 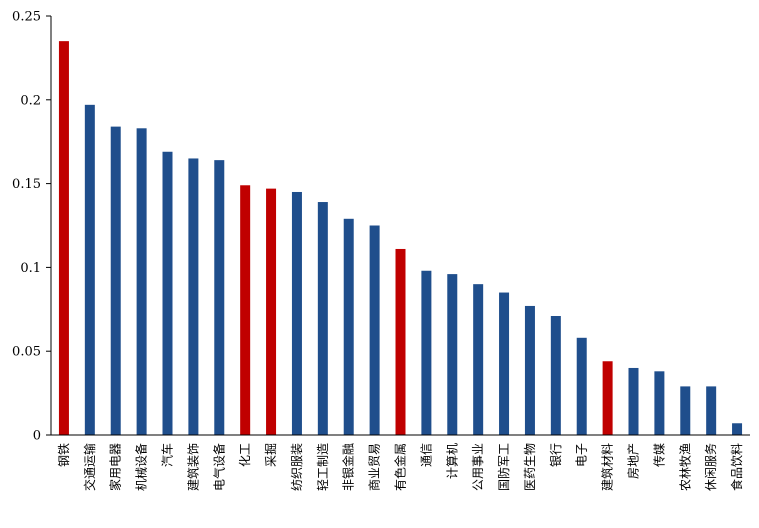 What do you see at coordinates (710, 467) in the screenshot?
I see `x-tick-label: 休闲服务` at bounding box center [710, 467].